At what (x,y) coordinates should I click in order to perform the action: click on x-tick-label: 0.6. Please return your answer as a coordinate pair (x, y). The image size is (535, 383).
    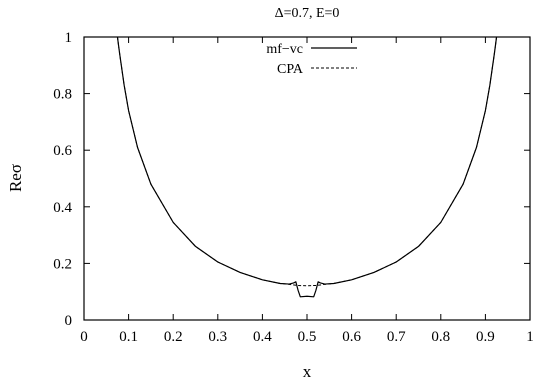
    Looking at the image, I should click on (351, 337).